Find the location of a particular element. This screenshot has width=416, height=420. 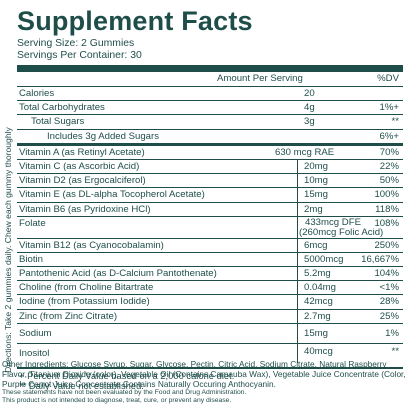

nutrient-dv: 16,667% is located at coordinates (380, 259).